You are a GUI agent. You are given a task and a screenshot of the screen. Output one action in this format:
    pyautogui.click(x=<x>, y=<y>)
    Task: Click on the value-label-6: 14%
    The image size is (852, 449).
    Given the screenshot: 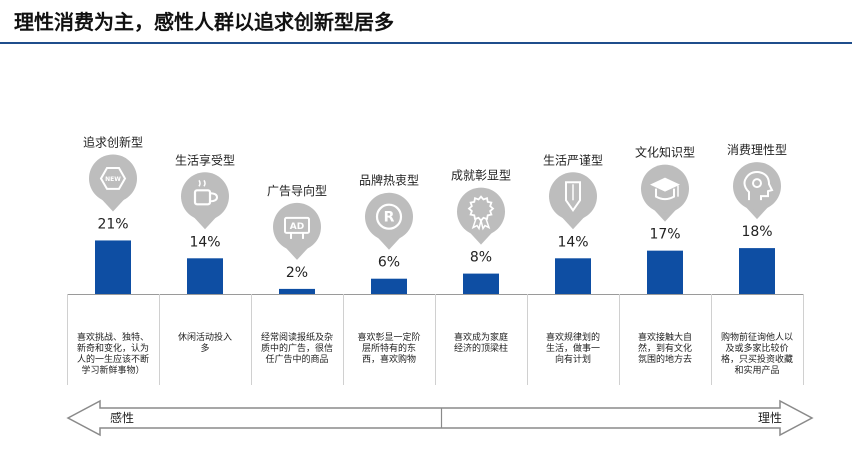 What is the action you would take?
    pyautogui.click(x=572, y=242)
    